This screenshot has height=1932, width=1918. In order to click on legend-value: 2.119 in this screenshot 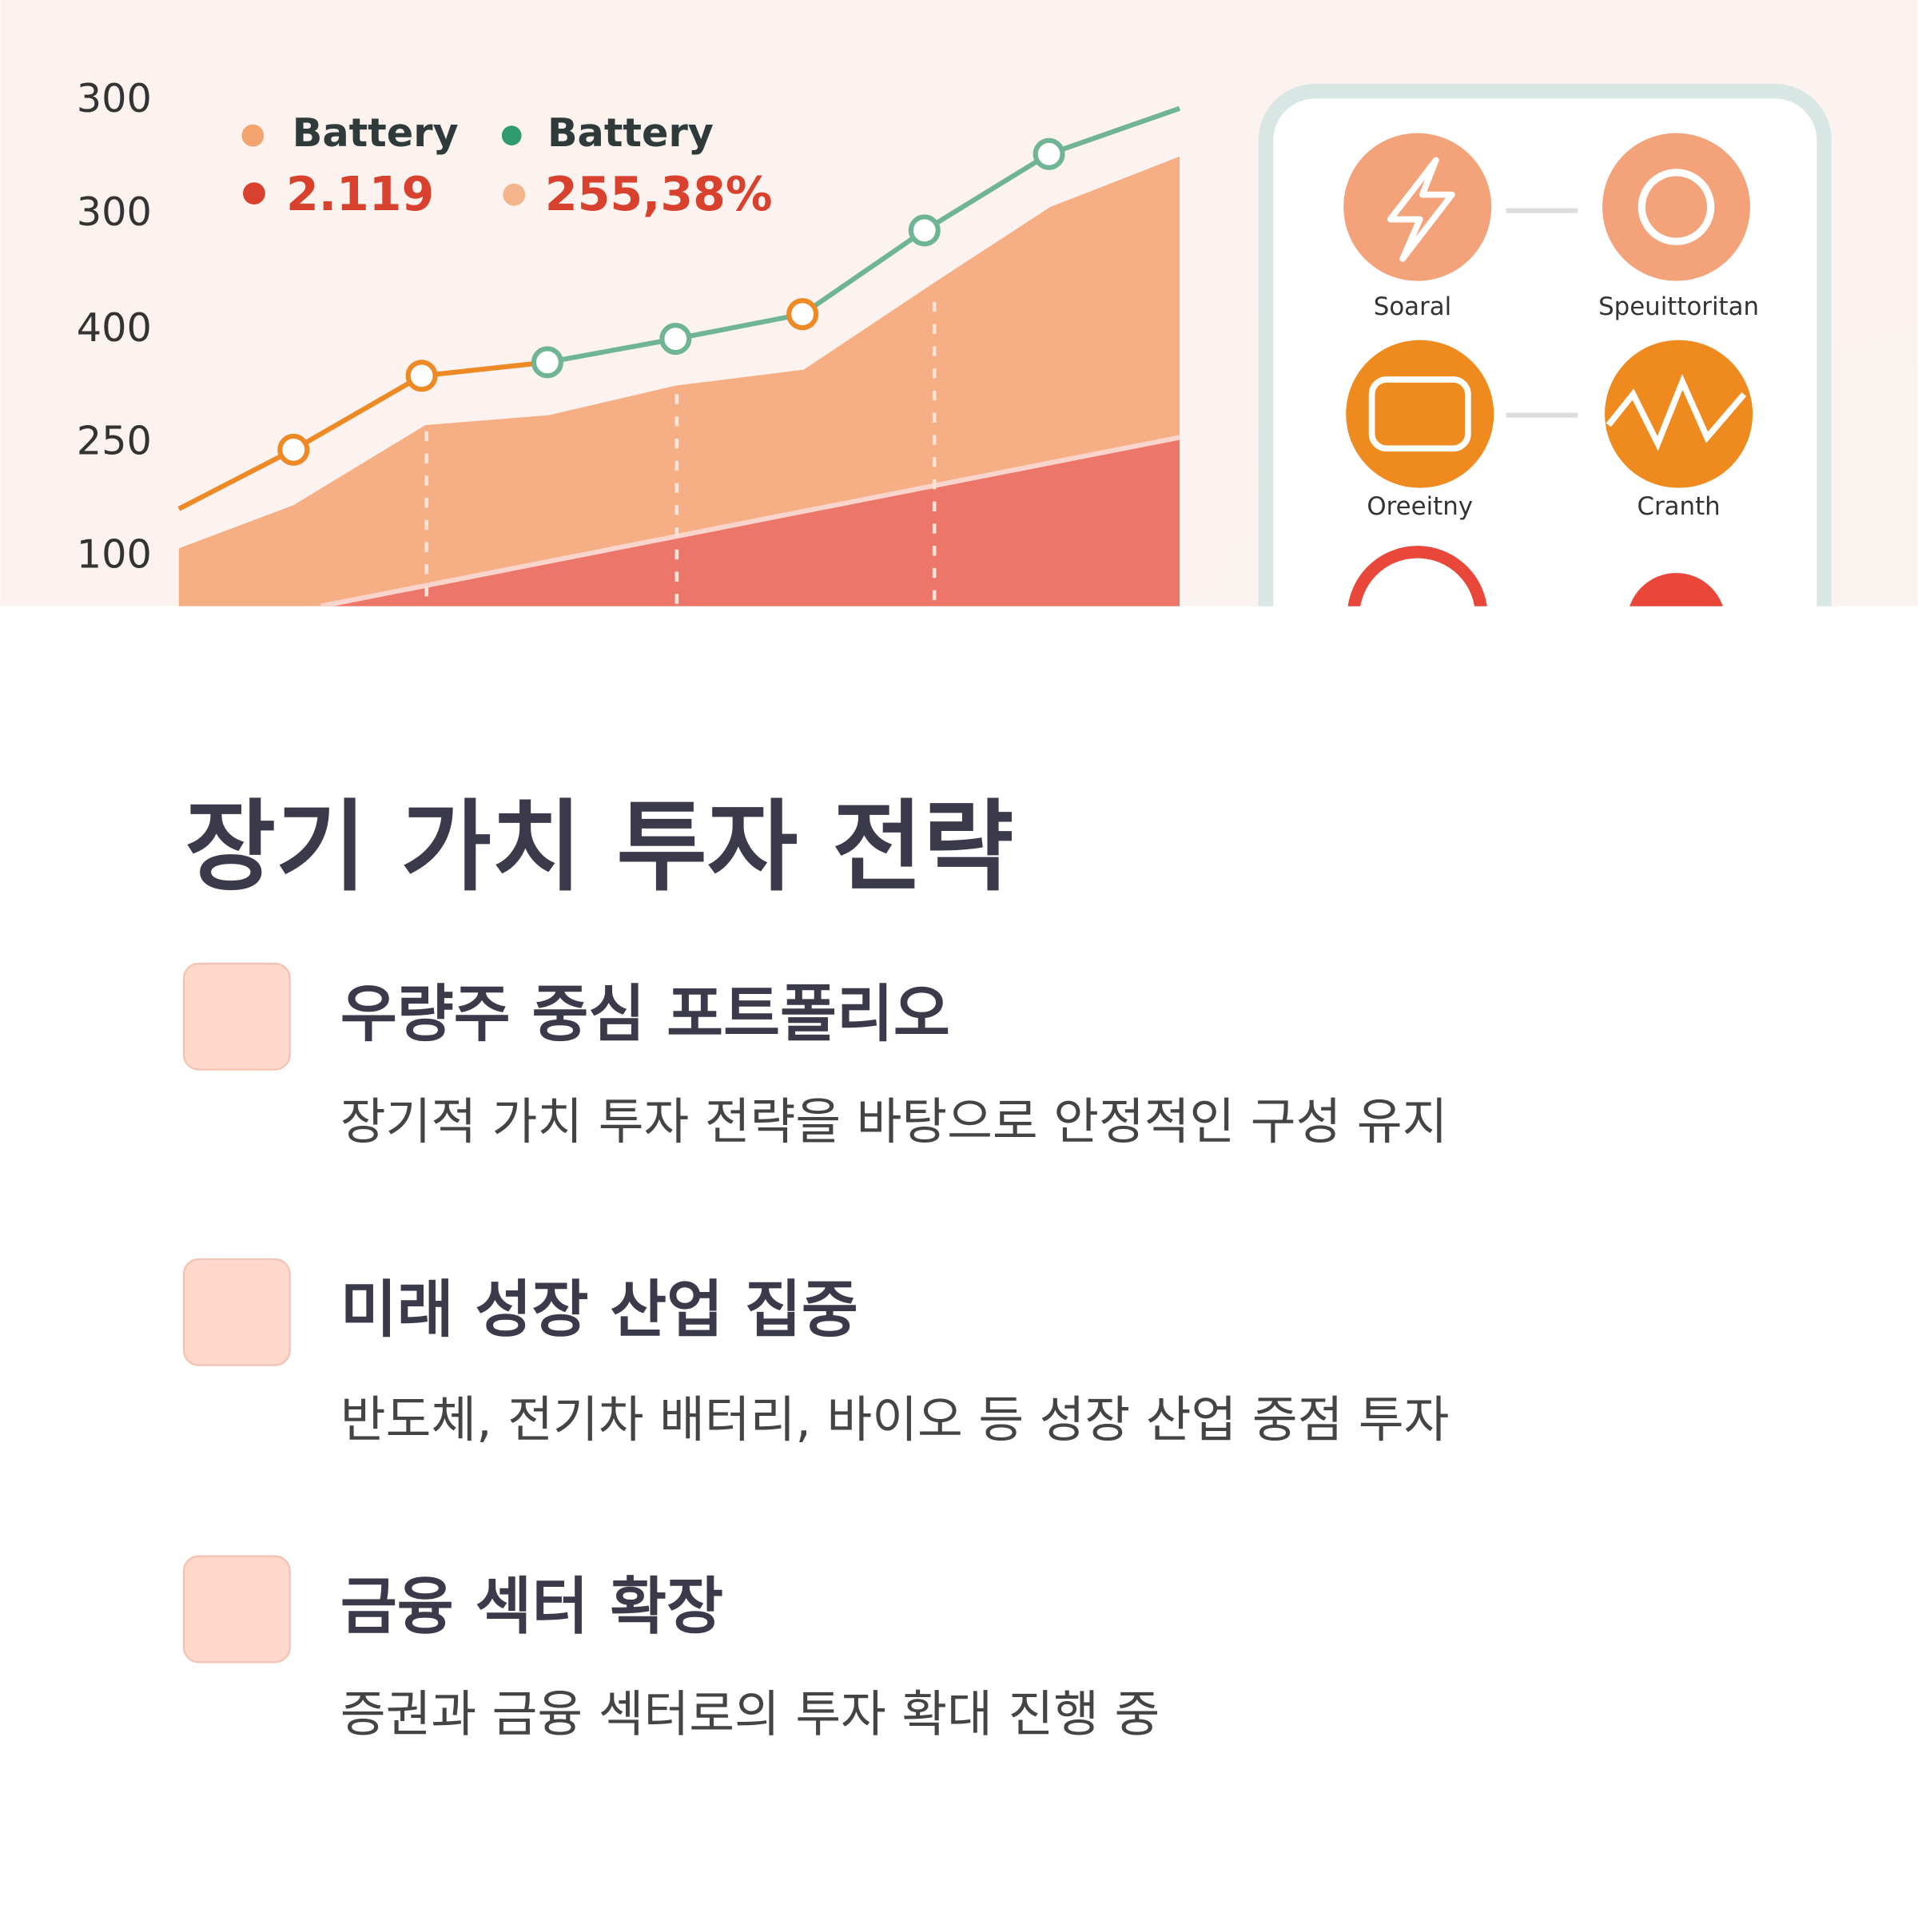, I will do `click(360, 194)`.